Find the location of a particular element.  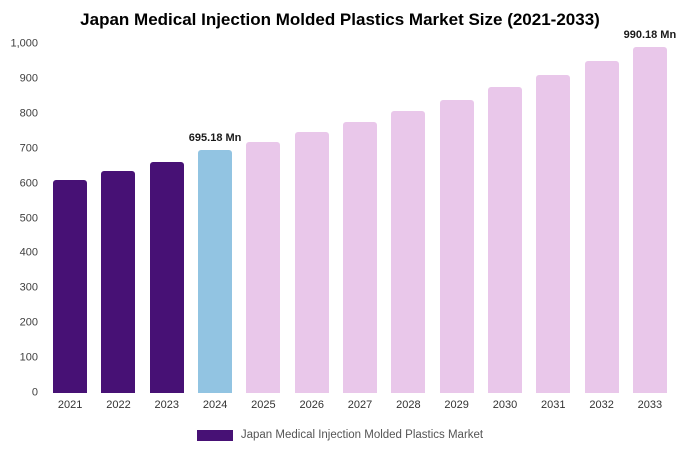

y-tick-label: 400 is located at coordinates (28, 252).